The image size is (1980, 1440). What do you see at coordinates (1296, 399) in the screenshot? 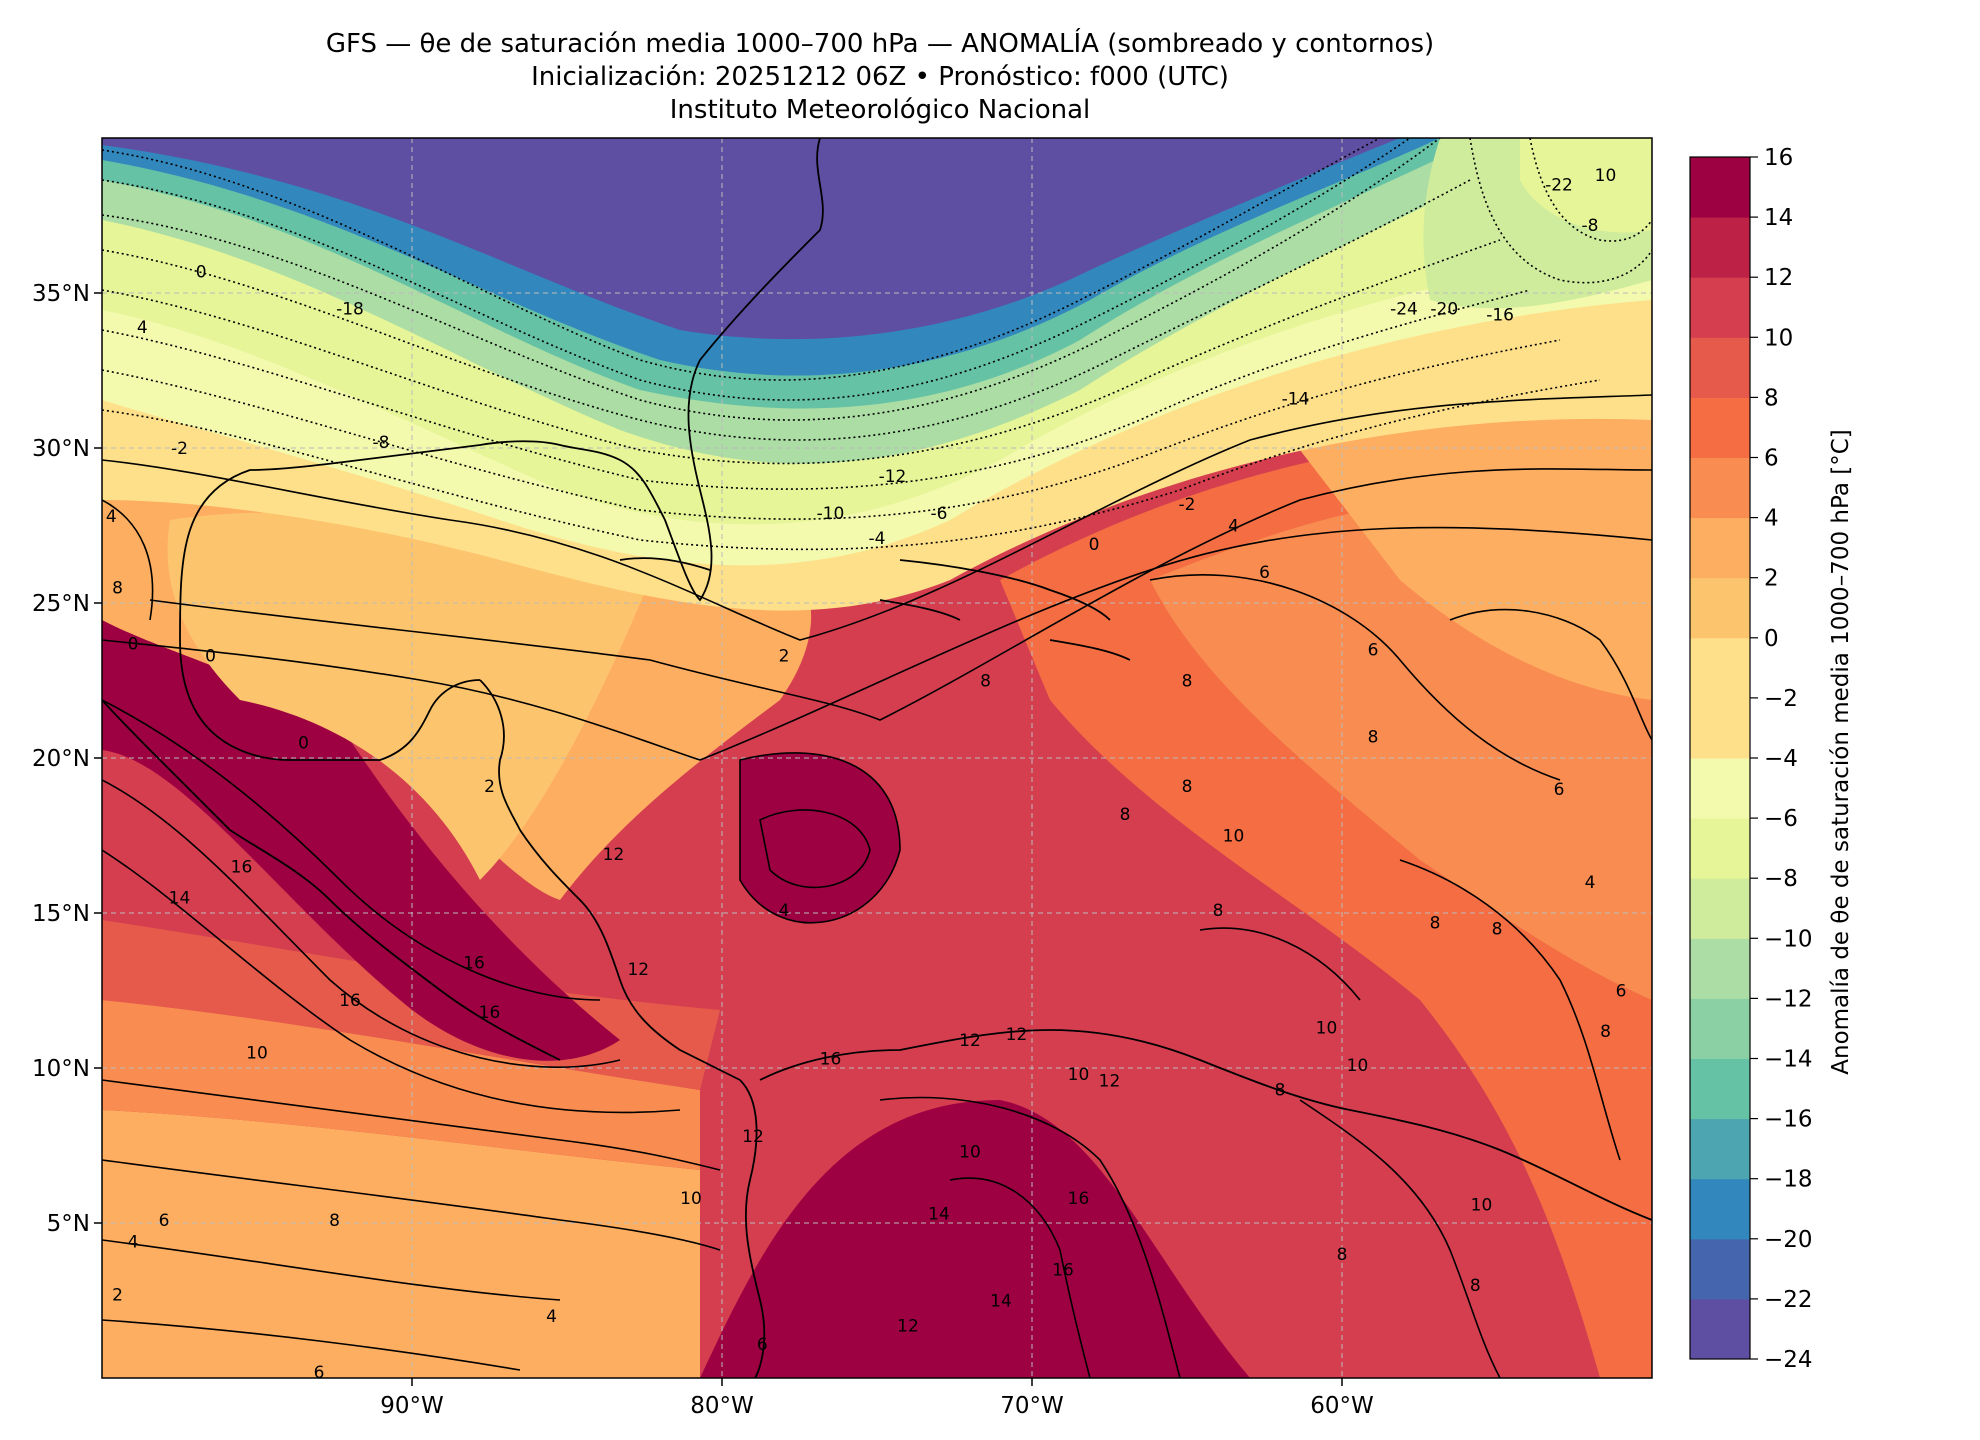
I see `contour-label: -14` at bounding box center [1296, 399].